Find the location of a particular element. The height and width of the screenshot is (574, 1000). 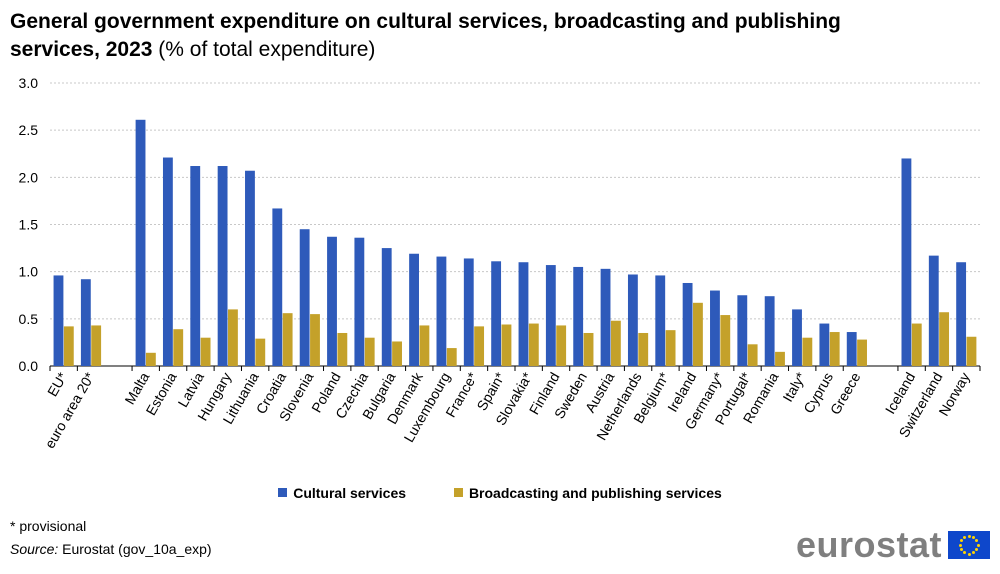

legend-item-broadcasting: Broadcasting and publishing services is located at coordinates (587, 492).